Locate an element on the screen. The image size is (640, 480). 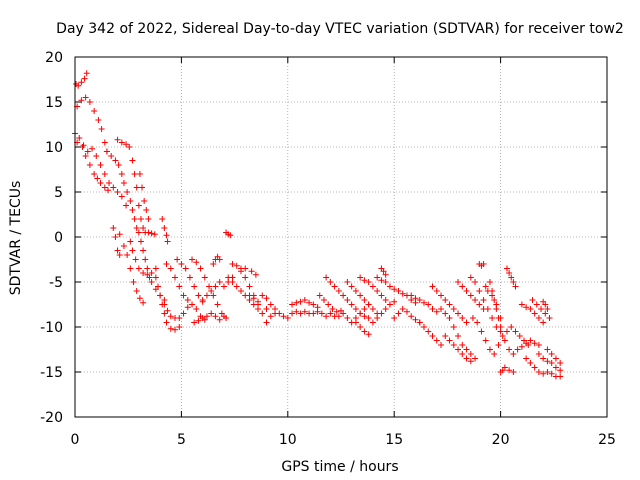
series-arc56 is located at coordinates (554, 356).